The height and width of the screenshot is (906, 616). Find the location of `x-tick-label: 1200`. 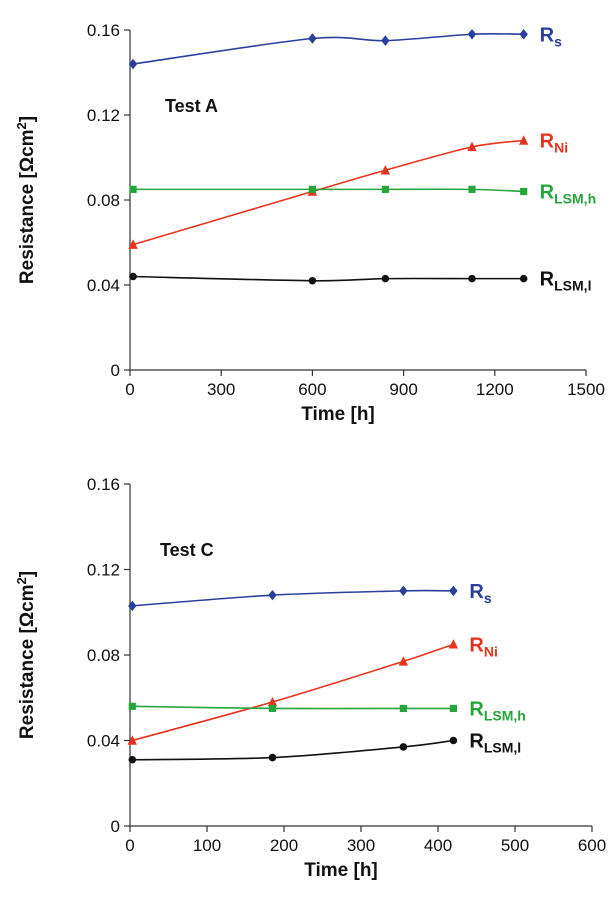

x-tick-label: 1200 is located at coordinates (495, 389).